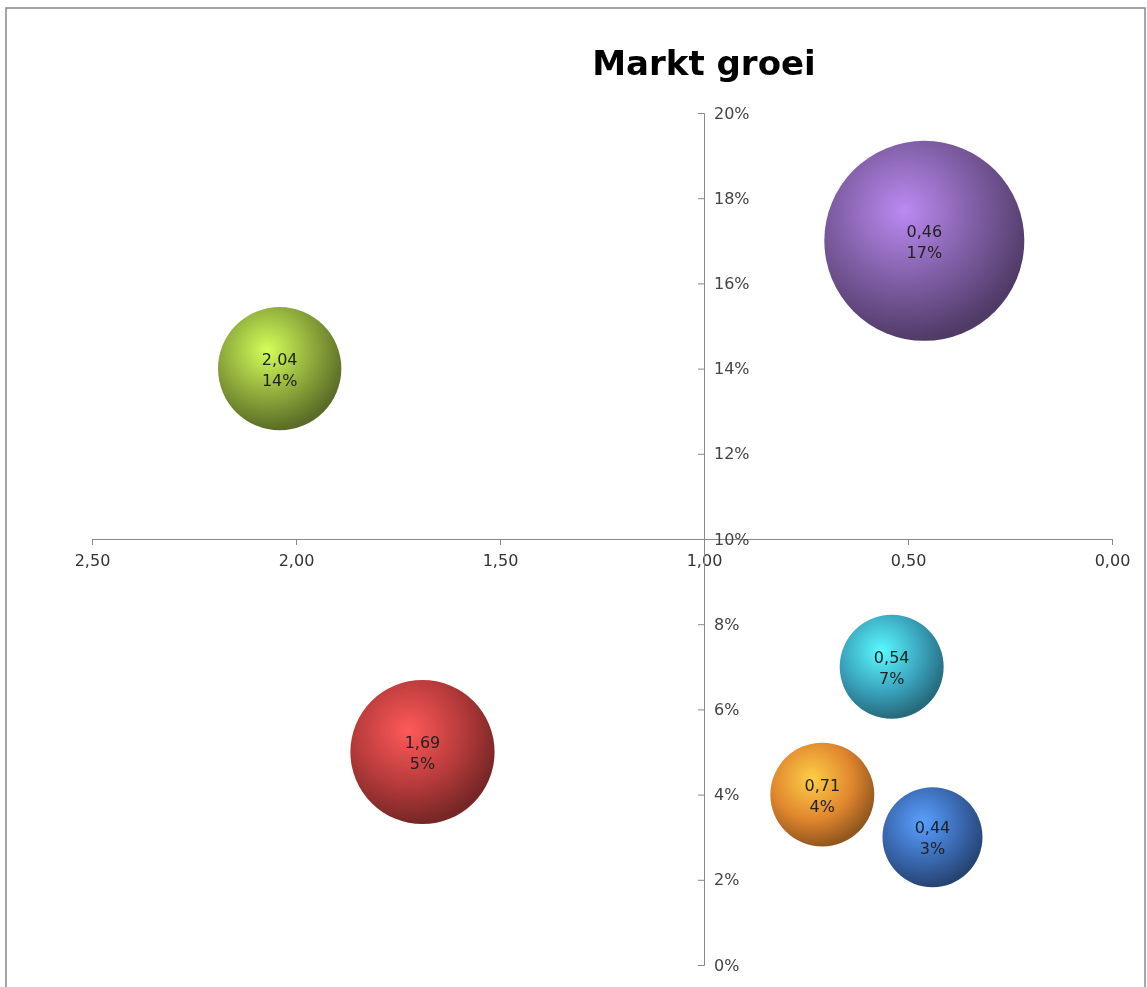  What do you see at coordinates (727, 624) in the screenshot?
I see `y-tick-label: 8%` at bounding box center [727, 624].